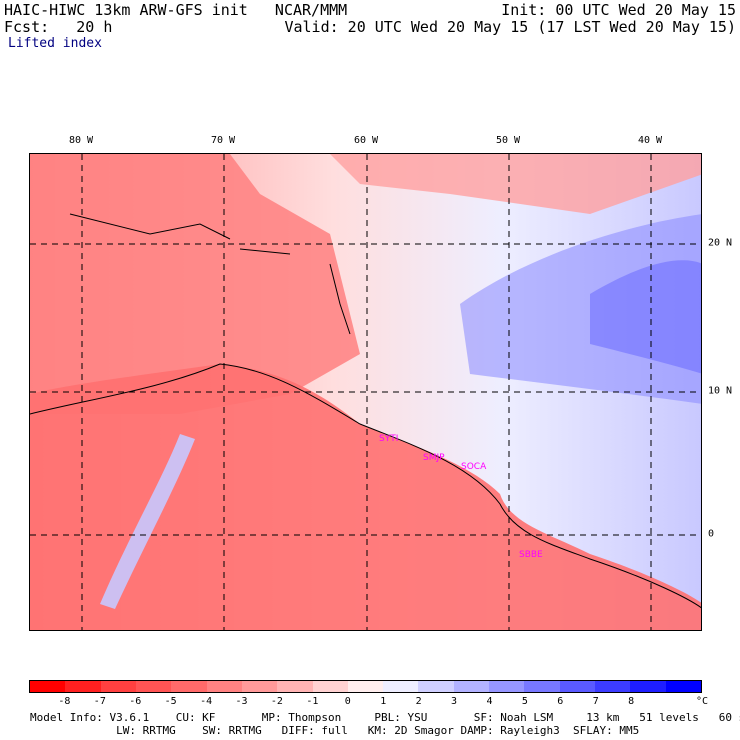 This screenshot has width=740, height=740. I want to click on colorbar-tick-label: 3, so click(454, 701).